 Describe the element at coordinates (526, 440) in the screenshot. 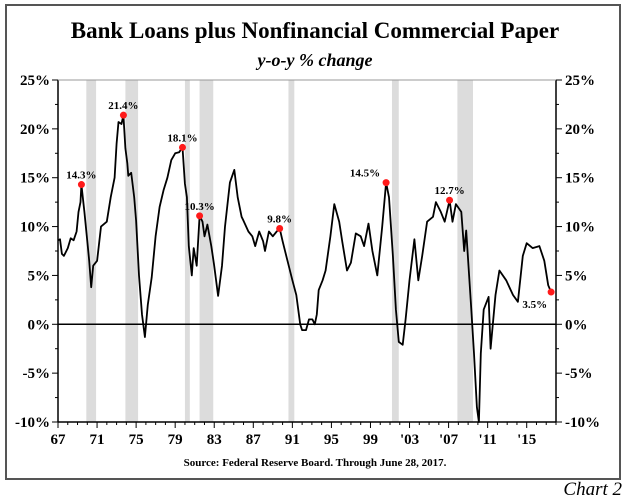

I see `x-tick-label: '15` at that location.